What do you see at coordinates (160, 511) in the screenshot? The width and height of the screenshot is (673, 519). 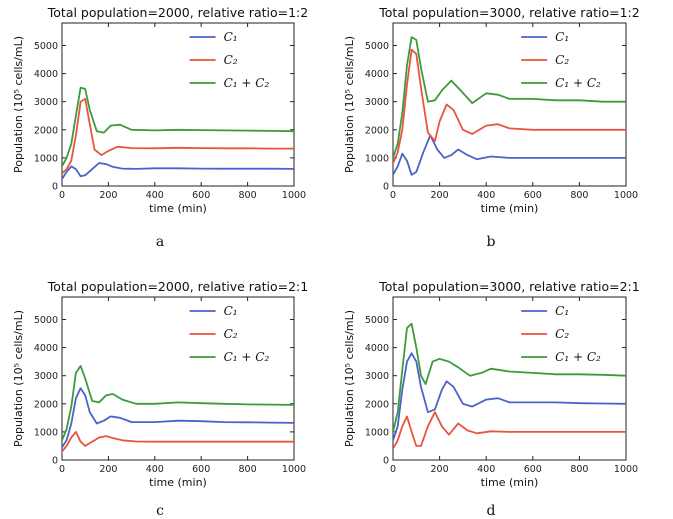 I see `panel-caption: c` at bounding box center [160, 511].